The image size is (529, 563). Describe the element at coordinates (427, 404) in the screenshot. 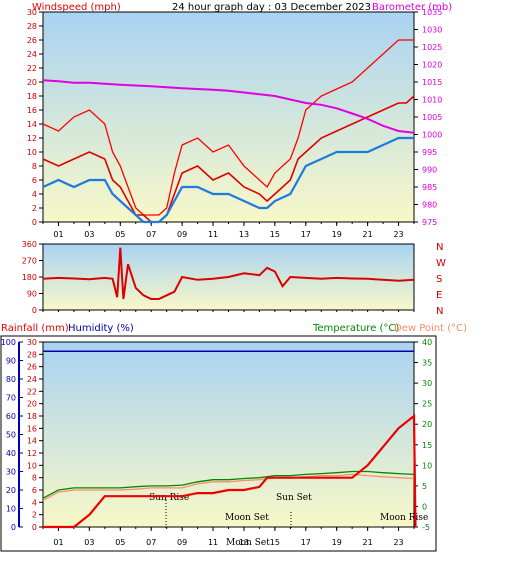

I see `temp-tick-label: 25` at that location.